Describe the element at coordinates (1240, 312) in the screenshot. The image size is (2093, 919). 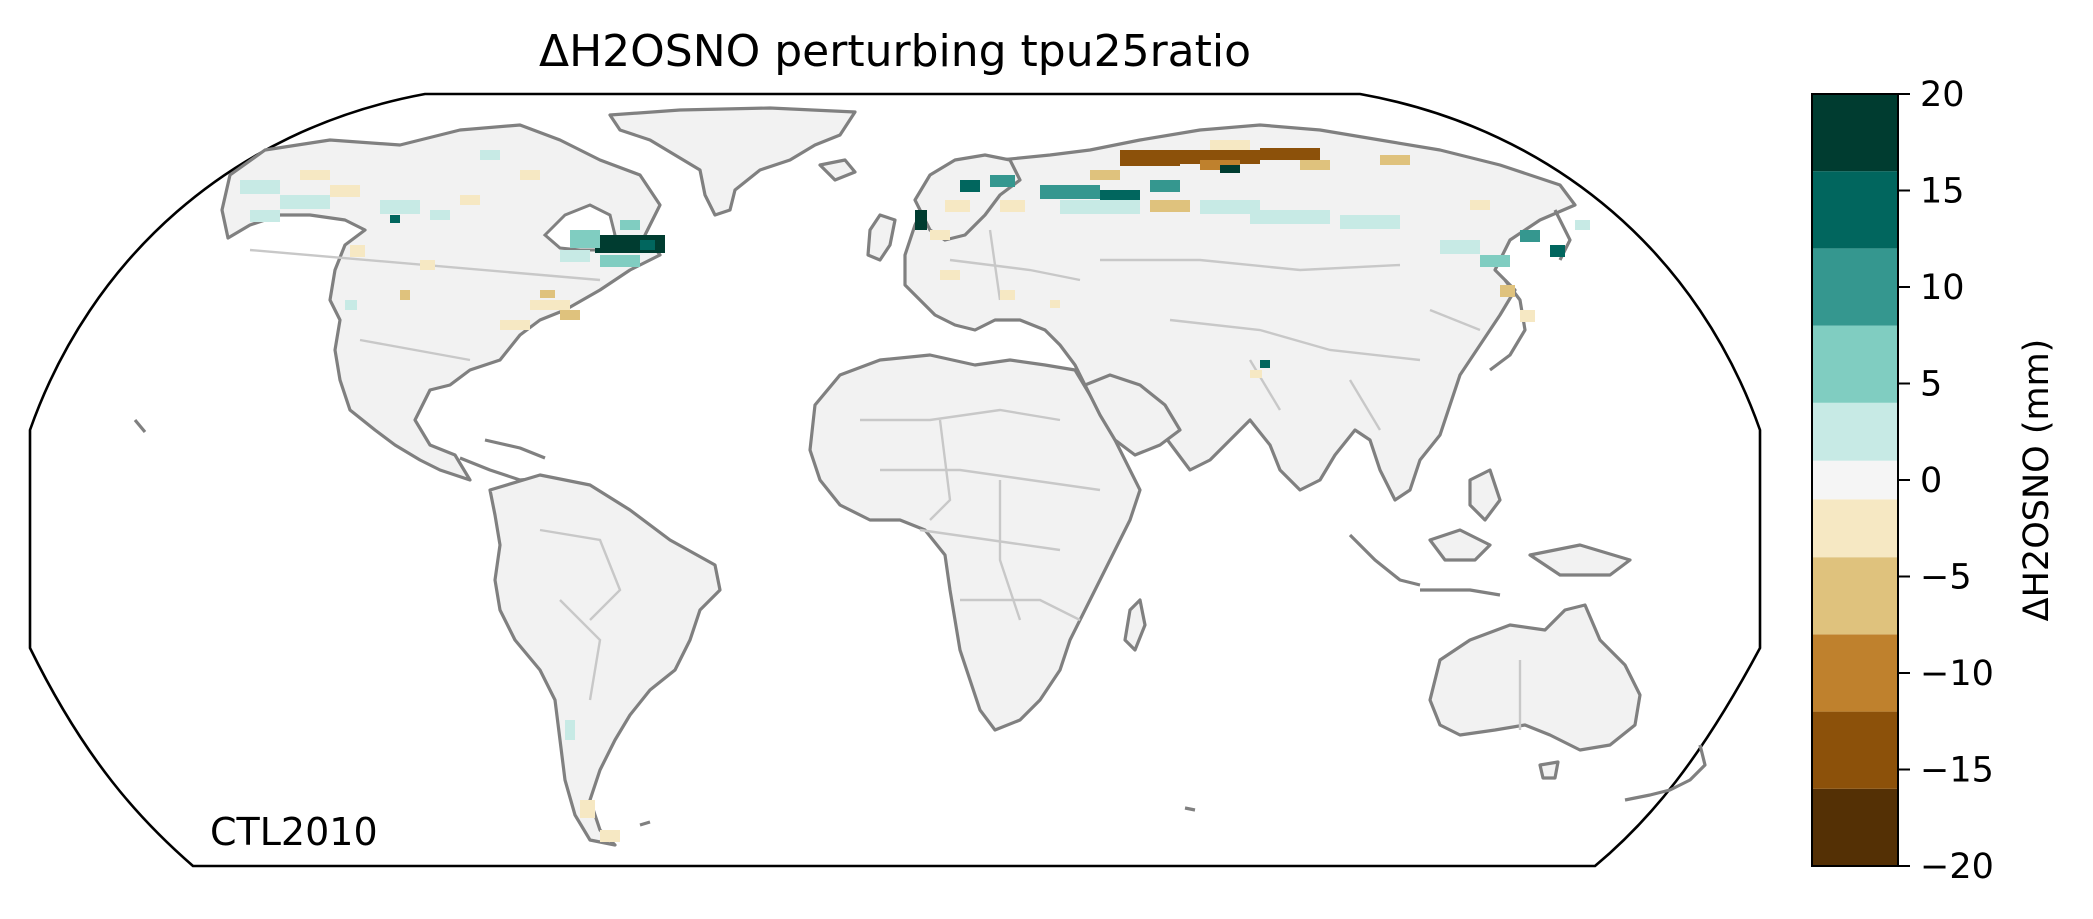
I see `eurasia-land` at that location.